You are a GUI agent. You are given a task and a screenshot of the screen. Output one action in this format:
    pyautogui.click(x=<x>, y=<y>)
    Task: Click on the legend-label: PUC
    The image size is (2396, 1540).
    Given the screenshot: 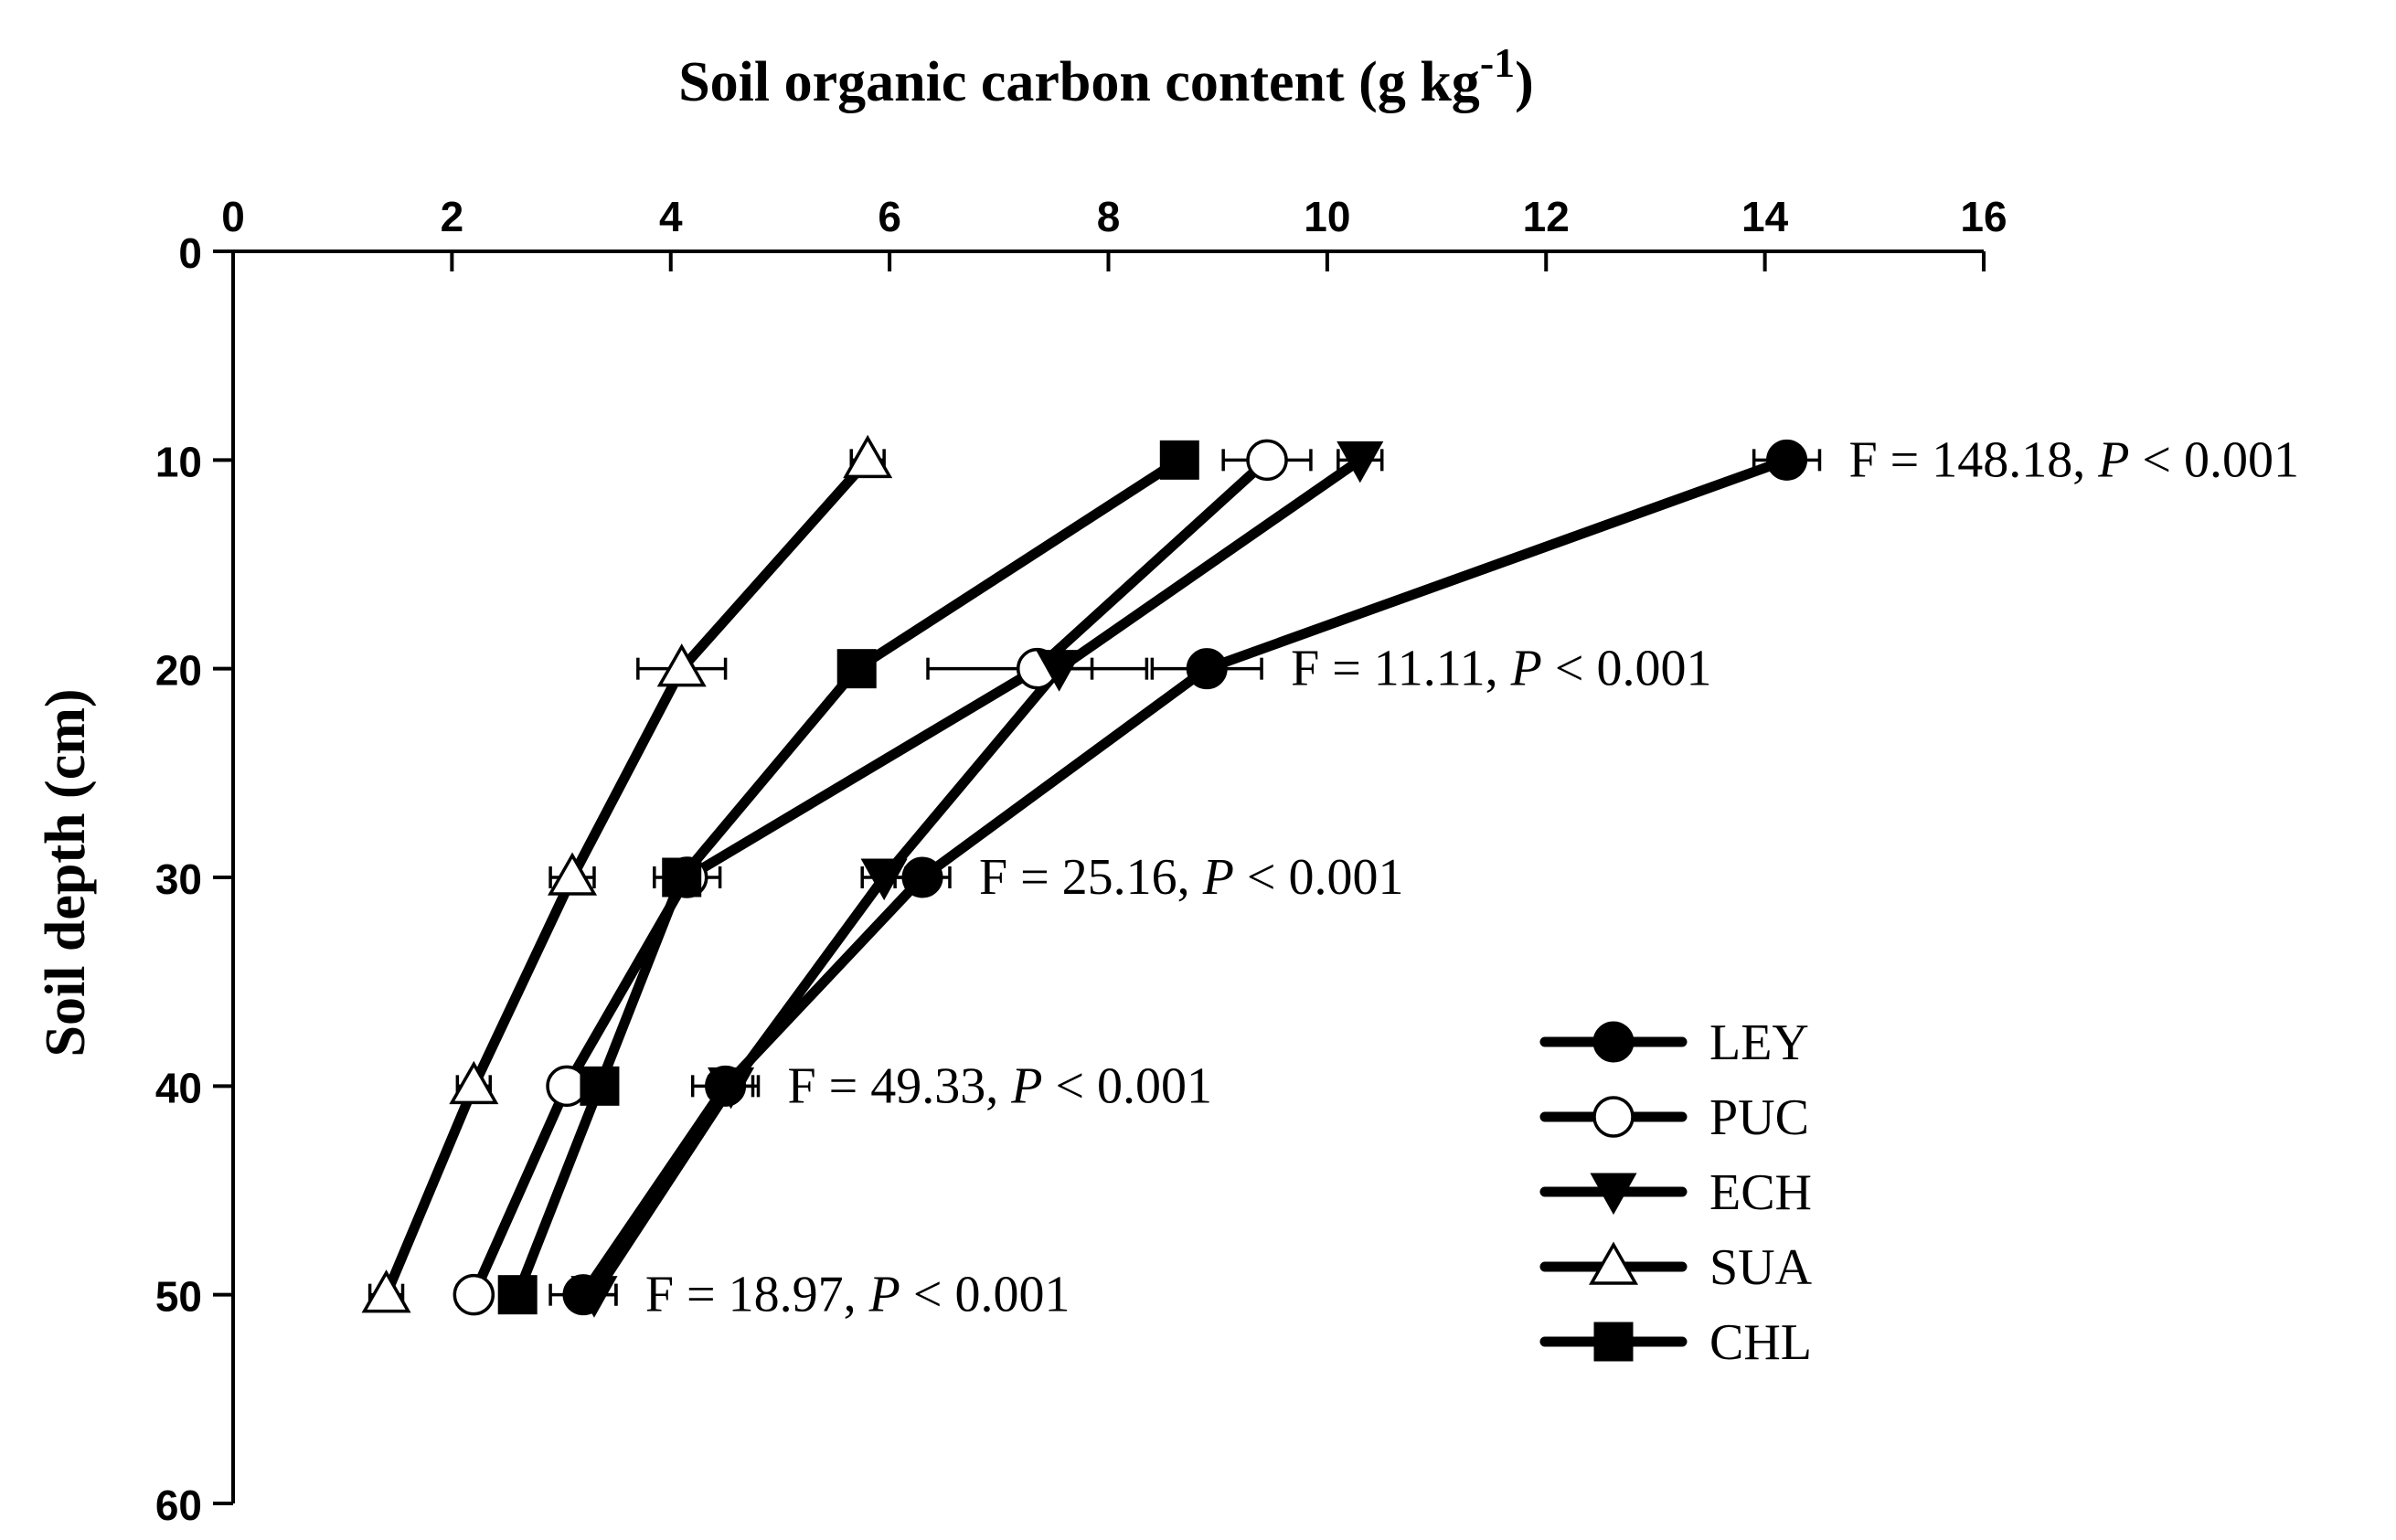 What is the action you would take?
    pyautogui.click(x=1759, y=1117)
    